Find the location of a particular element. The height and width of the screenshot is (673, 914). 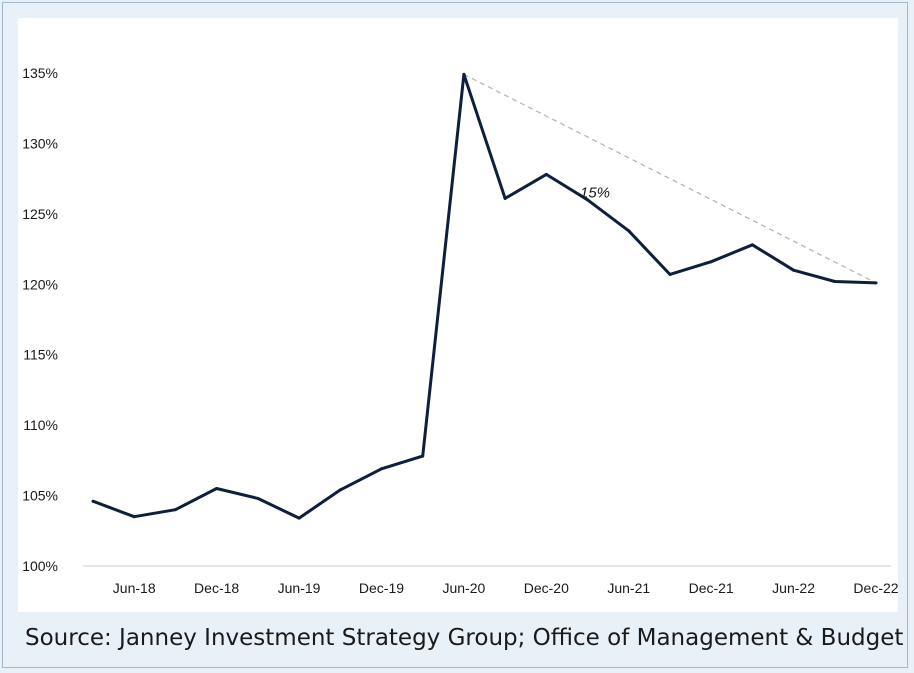

y-tick-label: 105% is located at coordinates (40, 496).